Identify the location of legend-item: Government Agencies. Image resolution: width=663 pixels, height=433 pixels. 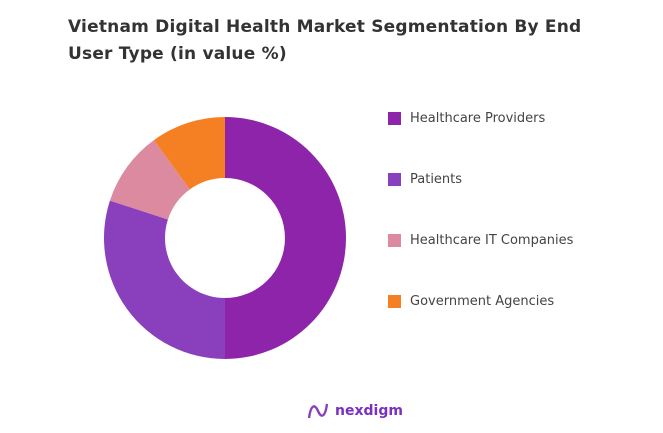
(480, 301).